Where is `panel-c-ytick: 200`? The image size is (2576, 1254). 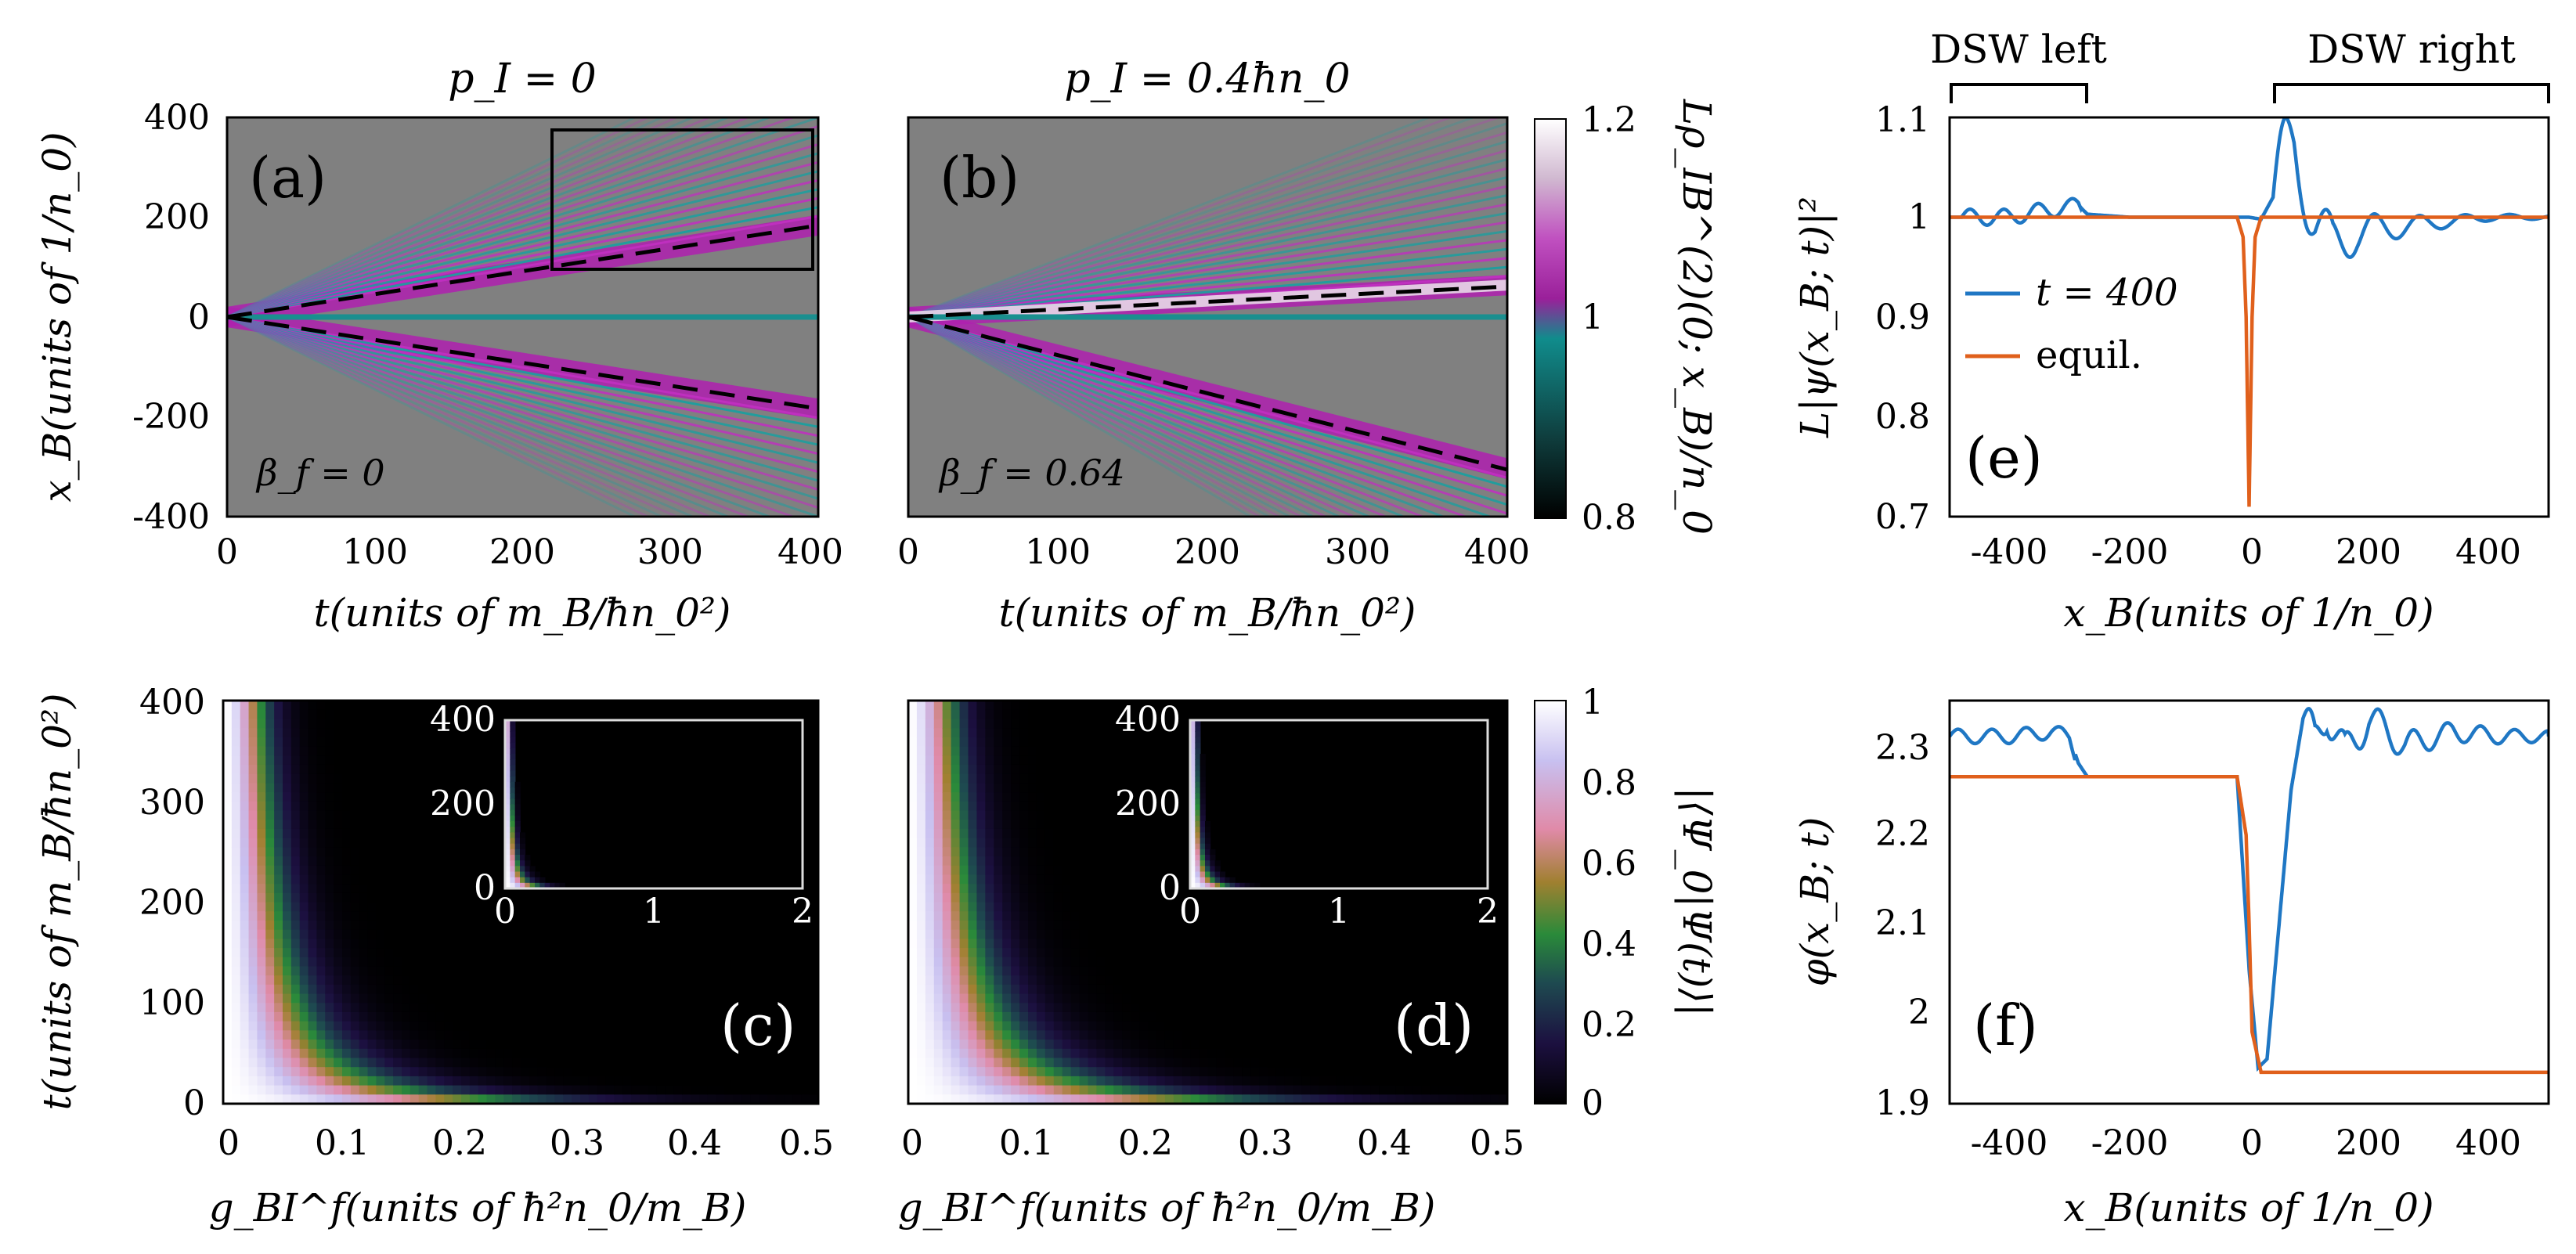
panel-c-ytick: 200 is located at coordinates (172, 903).